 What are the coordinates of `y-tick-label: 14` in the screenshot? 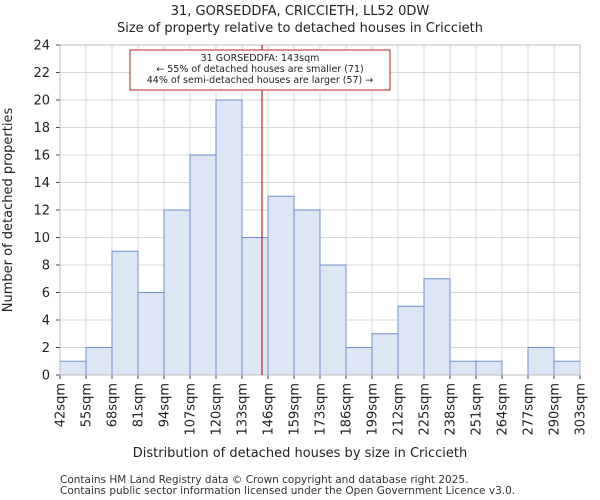 It's located at (41, 183).